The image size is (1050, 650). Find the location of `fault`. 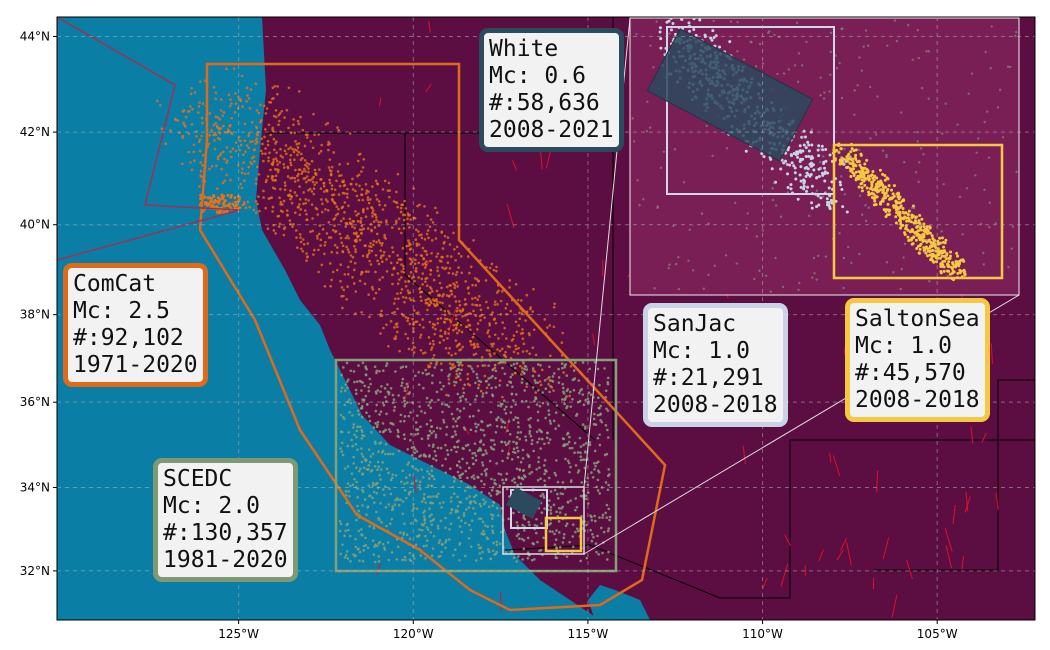

fault is located at coordinates (894, 606).